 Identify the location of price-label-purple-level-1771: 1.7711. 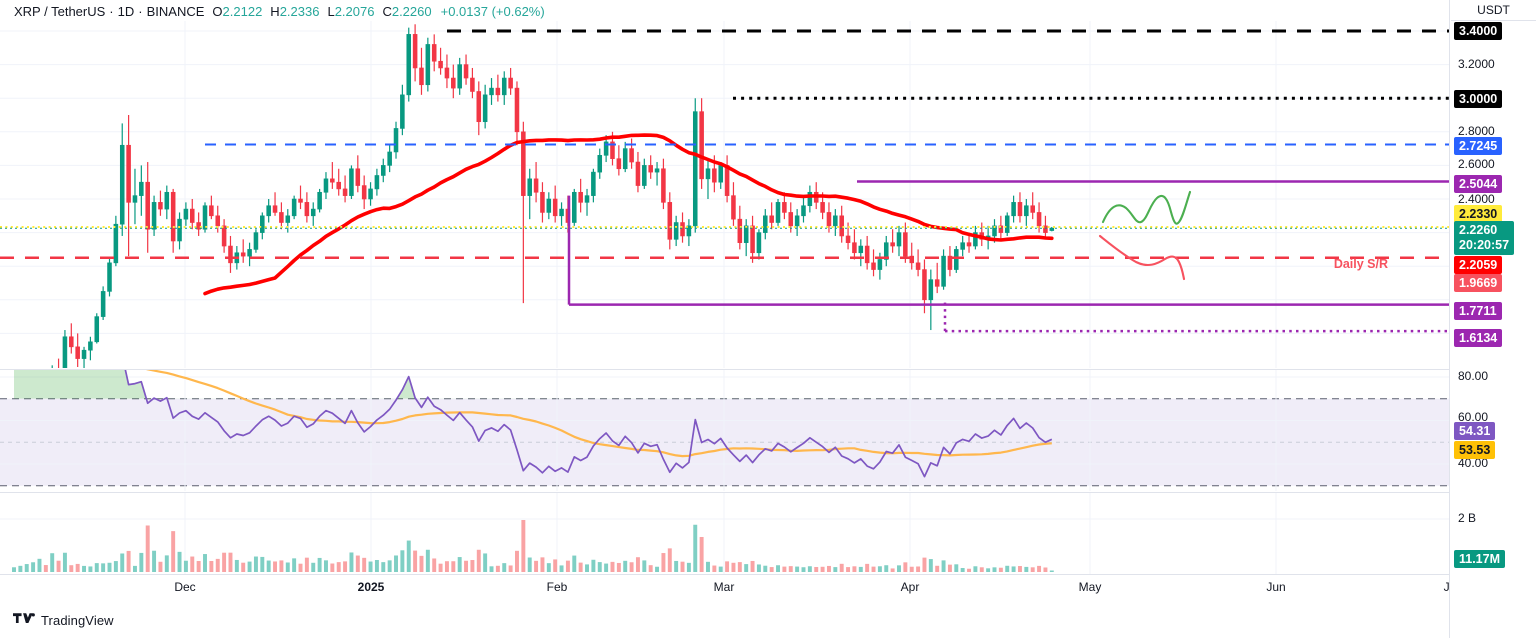
(1478, 311).